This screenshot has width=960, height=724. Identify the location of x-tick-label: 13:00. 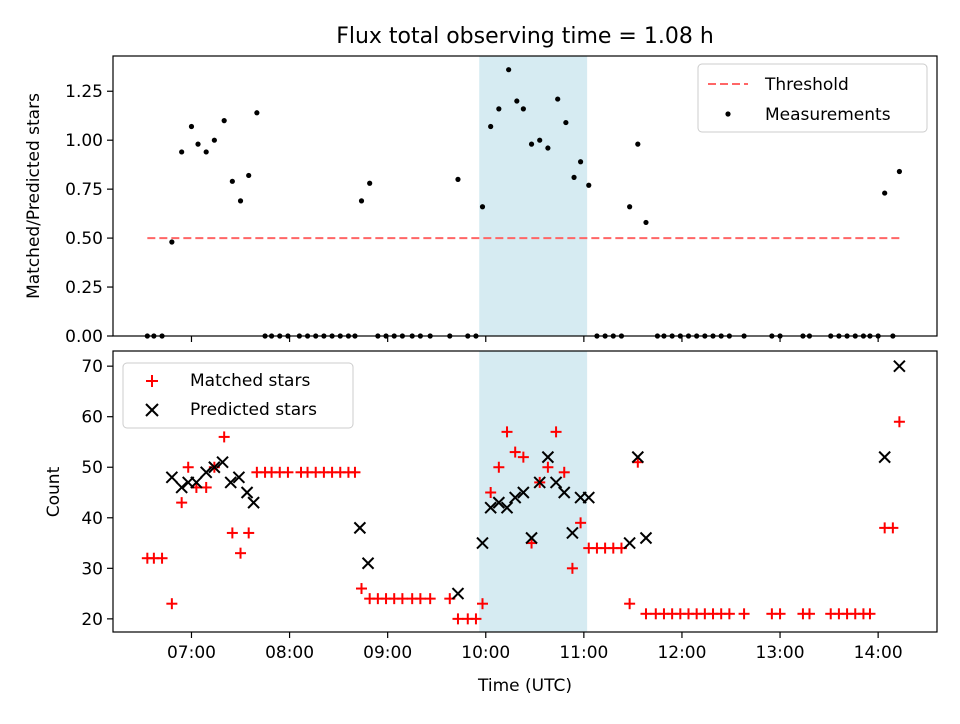
(780, 653).